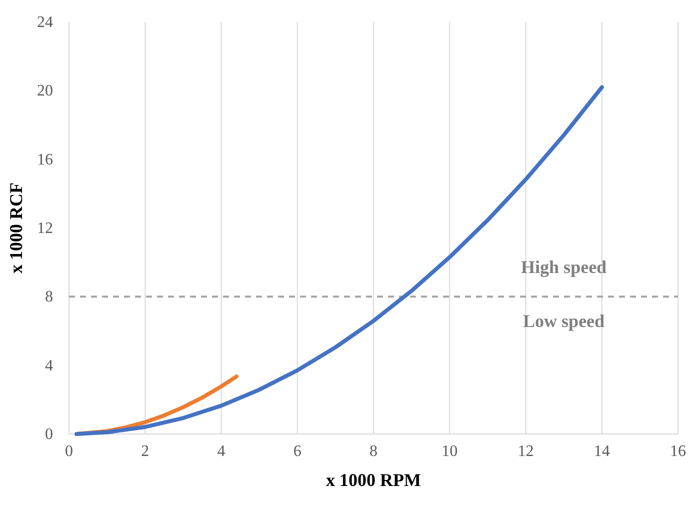 The image size is (692, 530). What do you see at coordinates (49, 434) in the screenshot?
I see `y-tick-label: 0` at bounding box center [49, 434].